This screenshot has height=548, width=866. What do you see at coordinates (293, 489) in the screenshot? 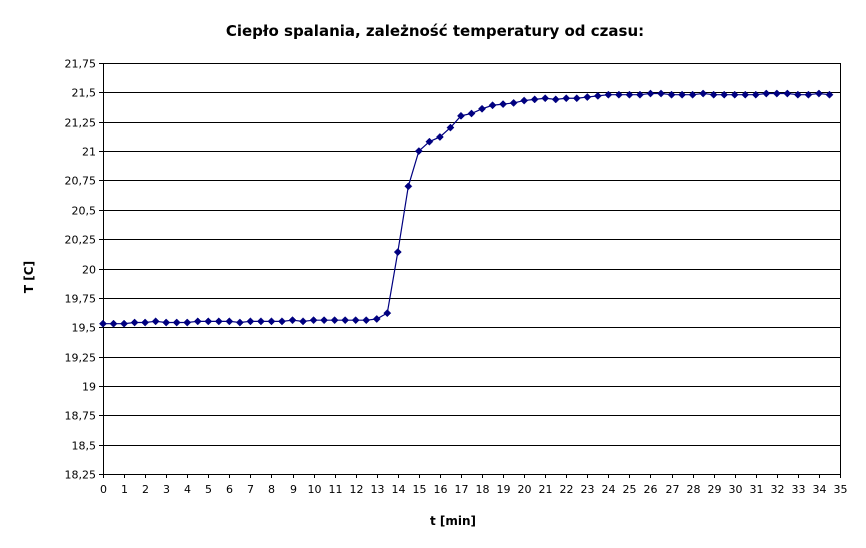
I see `x-tick-label: 9` at bounding box center [293, 489].